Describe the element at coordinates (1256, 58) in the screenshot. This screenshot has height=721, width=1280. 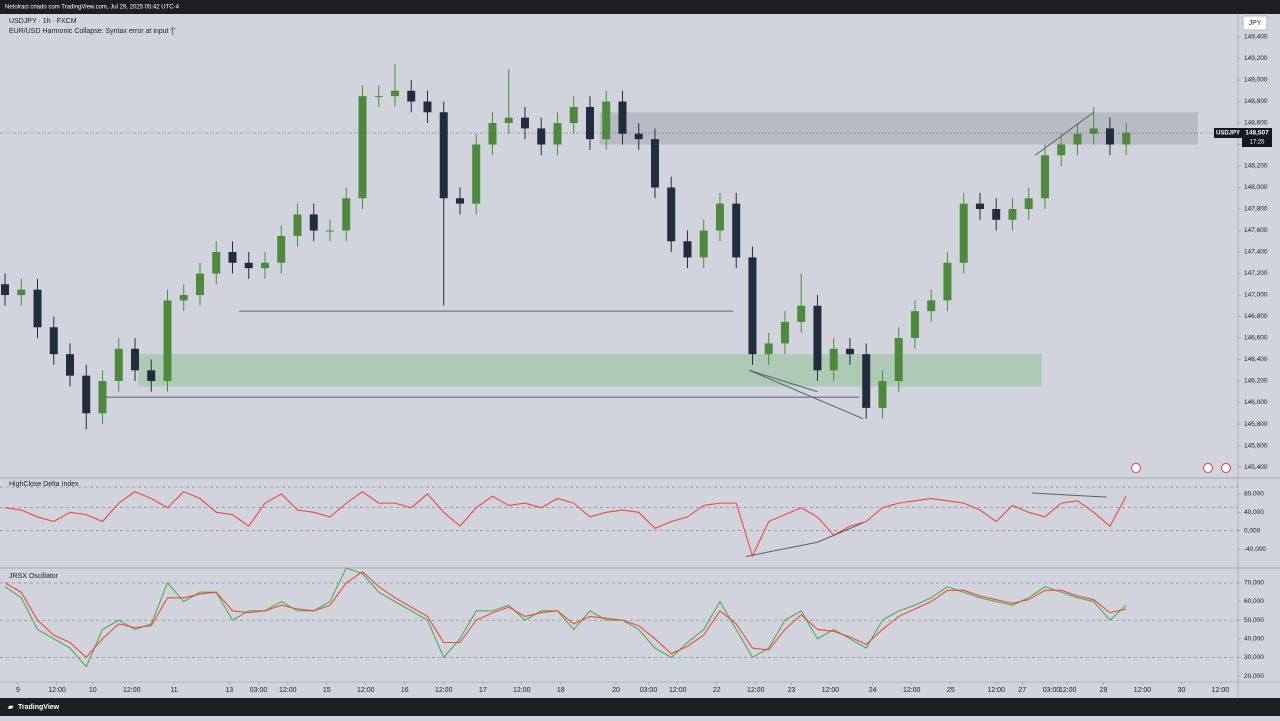
I see `y-tick-label: 149,200` at that location.